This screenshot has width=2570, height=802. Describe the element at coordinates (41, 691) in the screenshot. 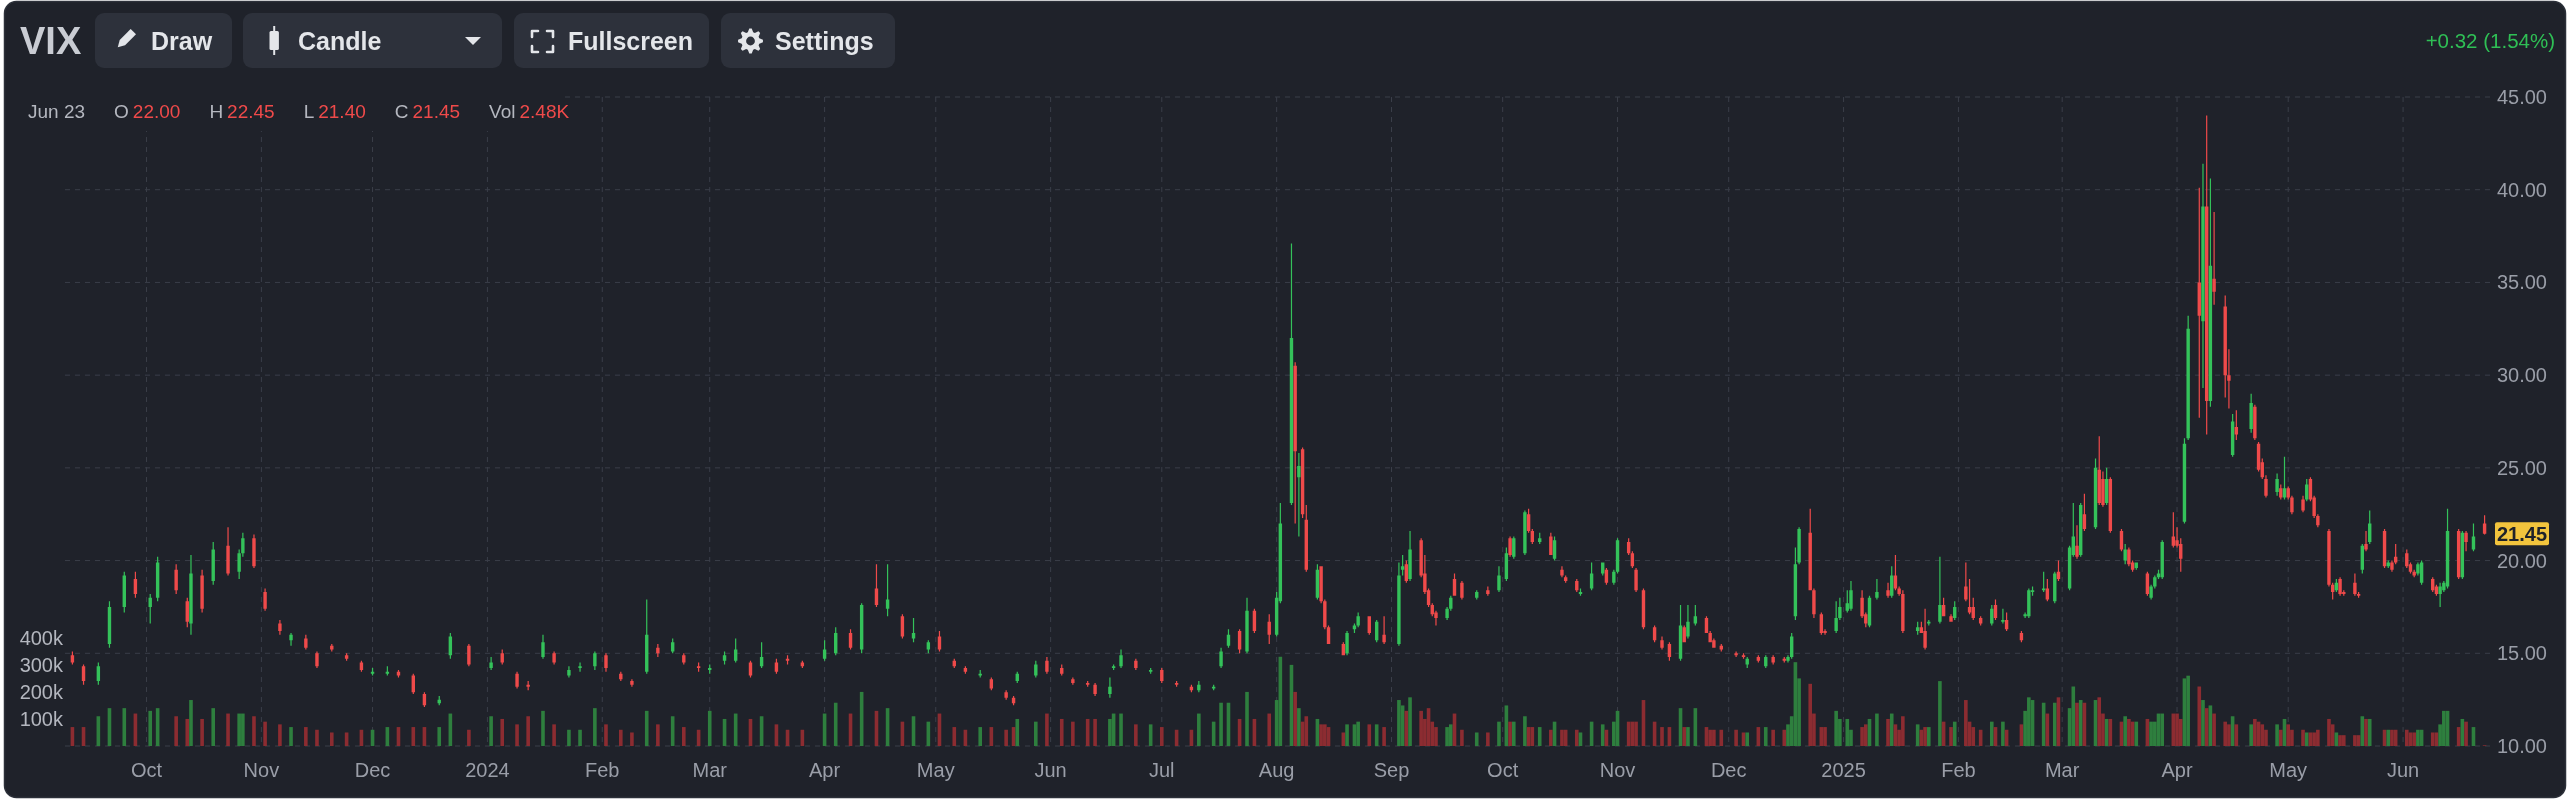

I see `y2-tick-label: 200k` at that location.